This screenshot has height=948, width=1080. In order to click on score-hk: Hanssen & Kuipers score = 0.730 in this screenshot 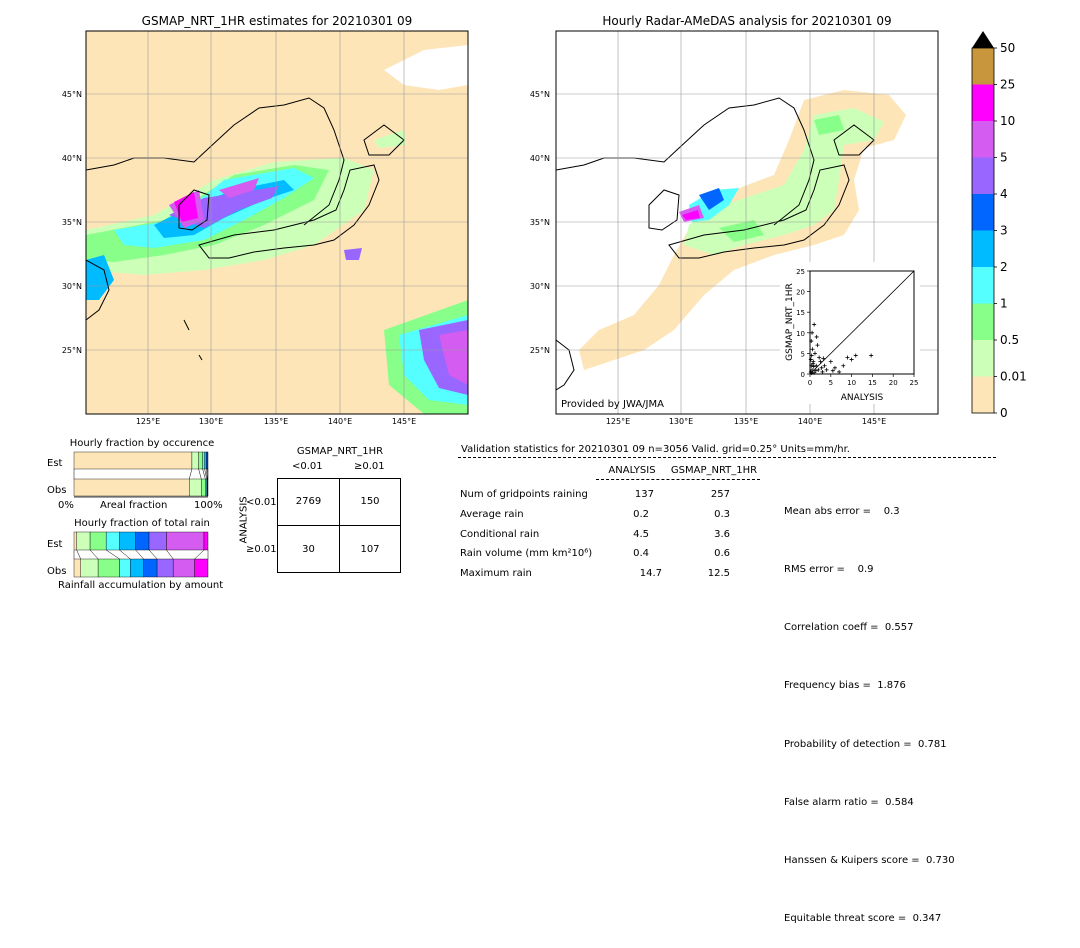, I will do `click(869, 860)`.